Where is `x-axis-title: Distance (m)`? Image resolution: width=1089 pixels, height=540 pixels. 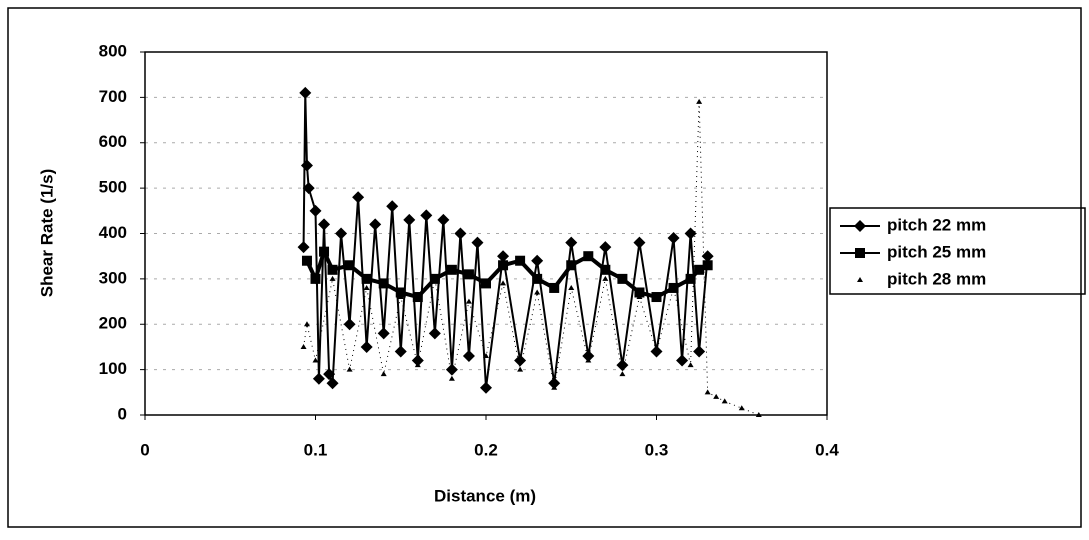 x-axis-title: Distance (m) is located at coordinates (485, 495).